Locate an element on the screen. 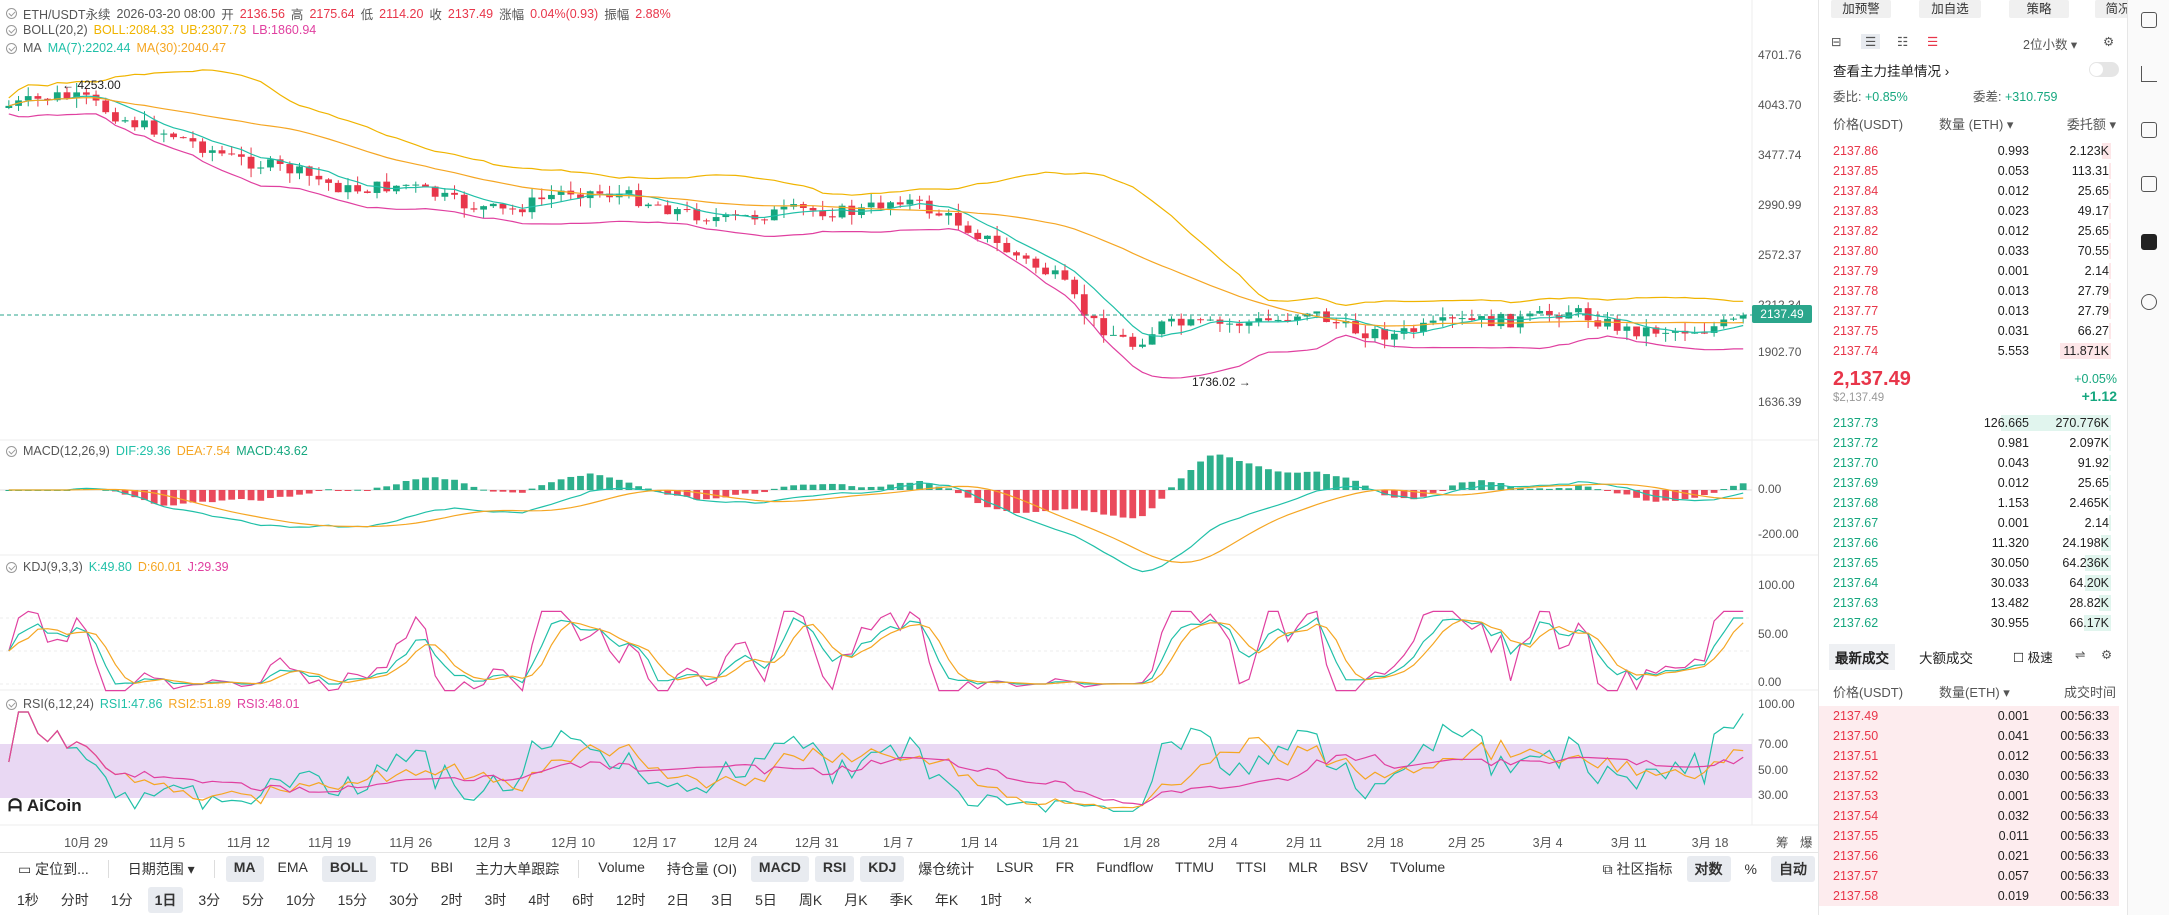 Image resolution: width=2169 pixels, height=915 pixels. timeframe-2: 1分 is located at coordinates (121, 899).